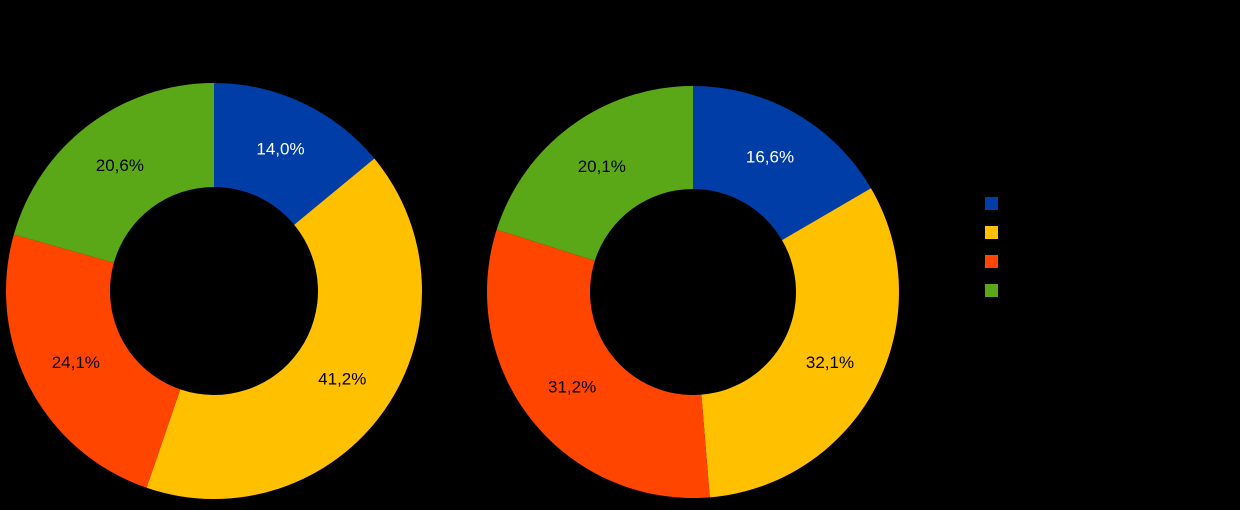 Image resolution: width=1240 pixels, height=510 pixels. I want to click on donut-0-value-label-3: 20,6%, so click(120, 165).